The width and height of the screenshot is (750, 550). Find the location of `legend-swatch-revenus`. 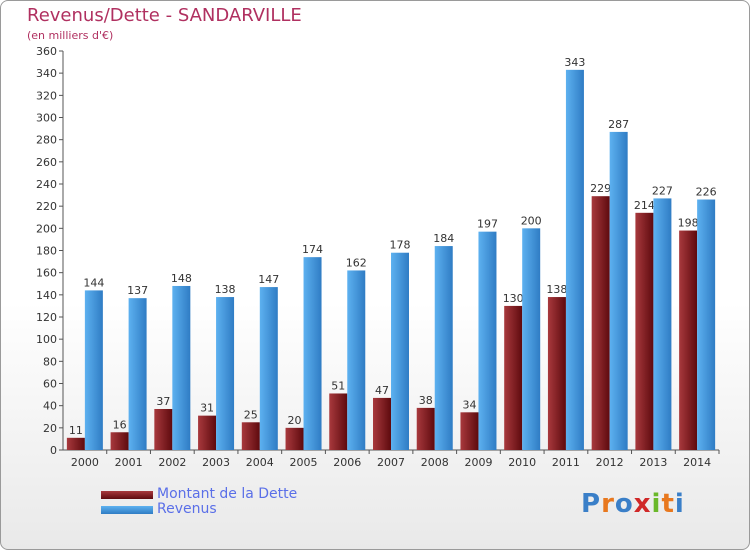

legend-swatch-revenus is located at coordinates (127, 510).